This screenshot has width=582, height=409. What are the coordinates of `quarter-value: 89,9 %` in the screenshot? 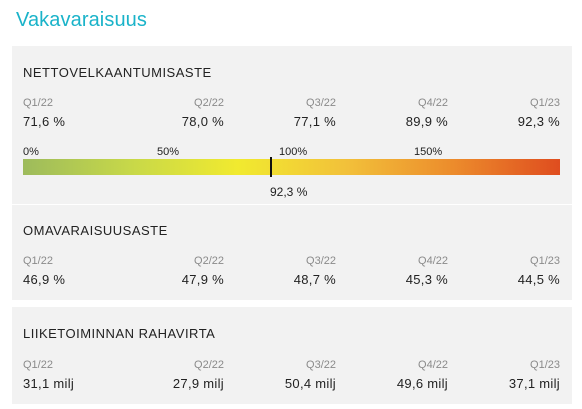 It's located at (426, 121).